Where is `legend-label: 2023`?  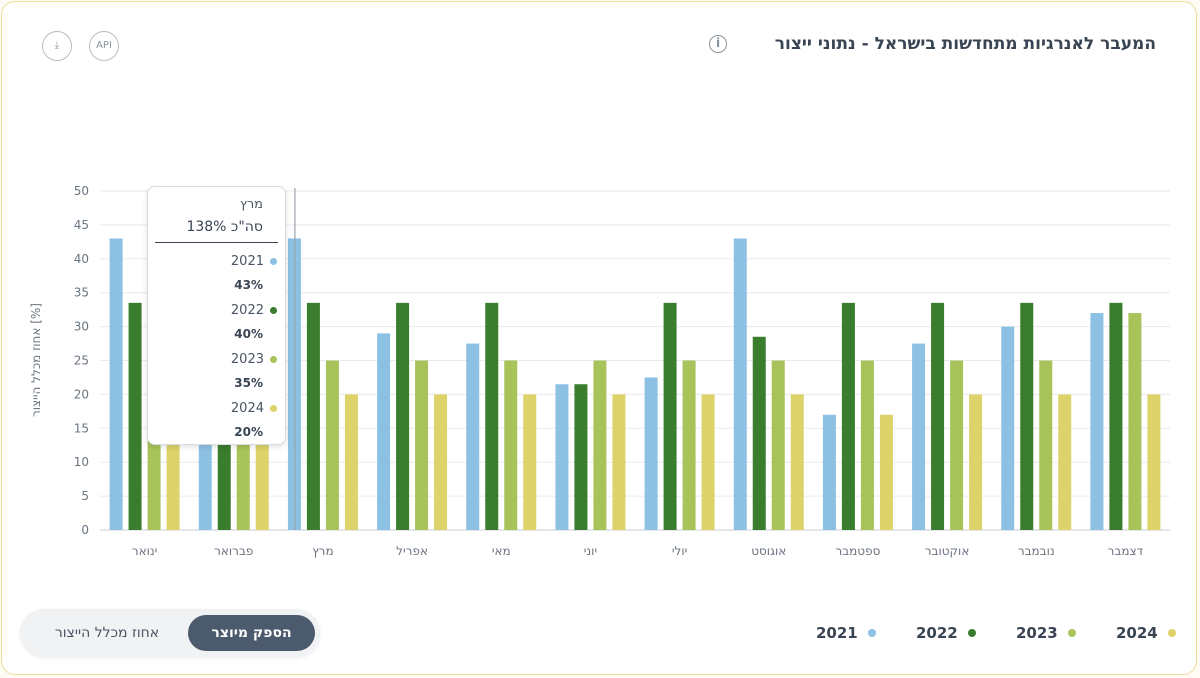 legend-label: 2023 is located at coordinates (1037, 633).